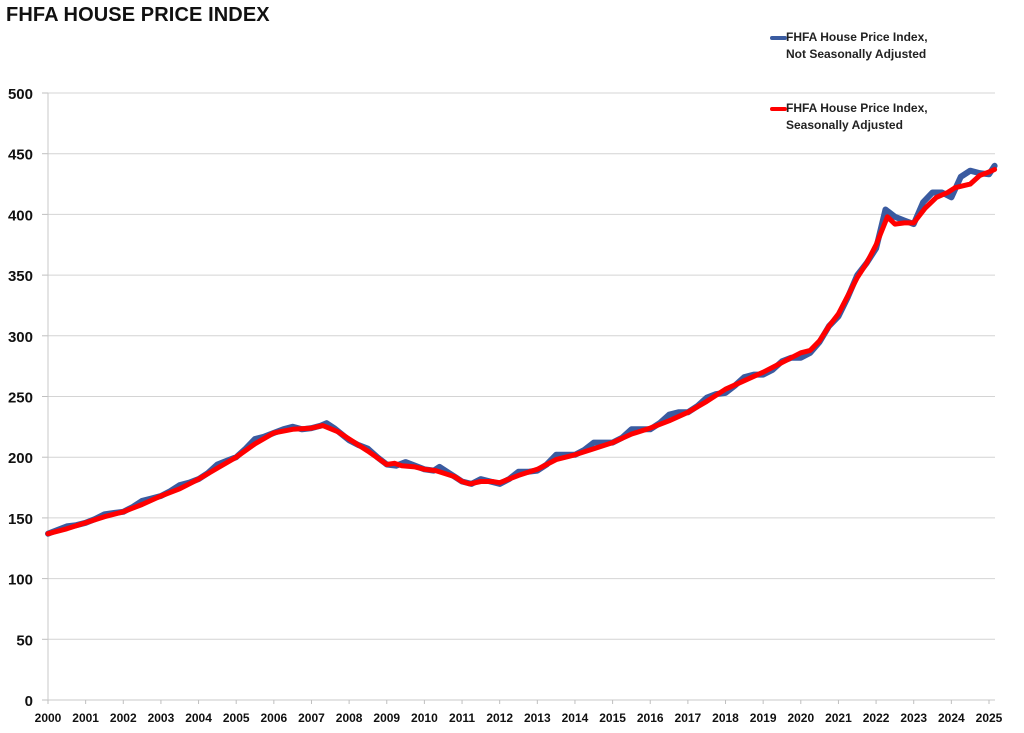 This screenshot has height=733, width=1024. Describe the element at coordinates (537, 718) in the screenshot. I see `x-tick-label: 2013` at that location.